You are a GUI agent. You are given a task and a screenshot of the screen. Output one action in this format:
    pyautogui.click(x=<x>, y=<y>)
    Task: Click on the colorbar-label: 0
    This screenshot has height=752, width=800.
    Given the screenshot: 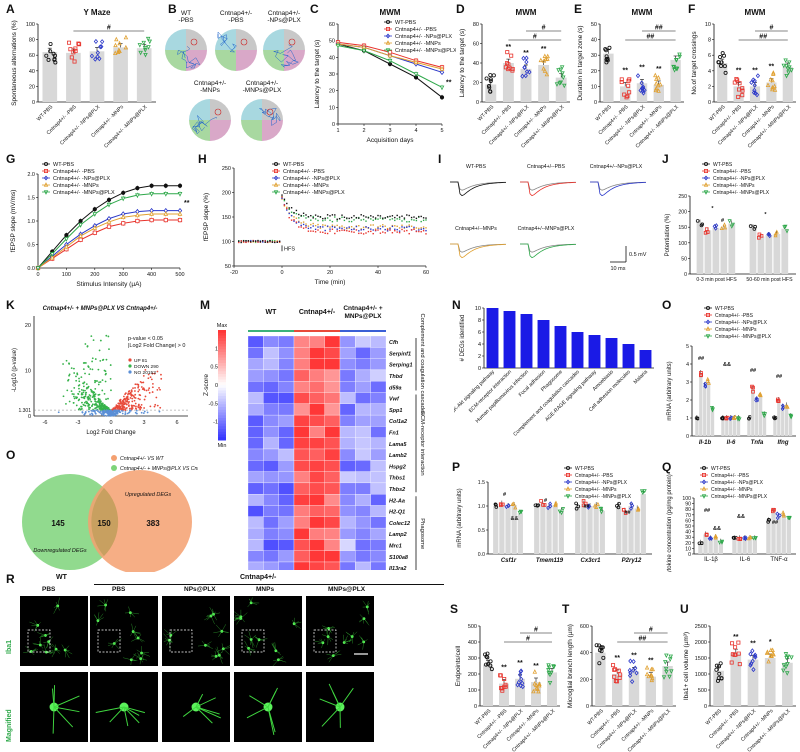 What is the action you would take?
    pyautogui.click(x=216, y=386)
    